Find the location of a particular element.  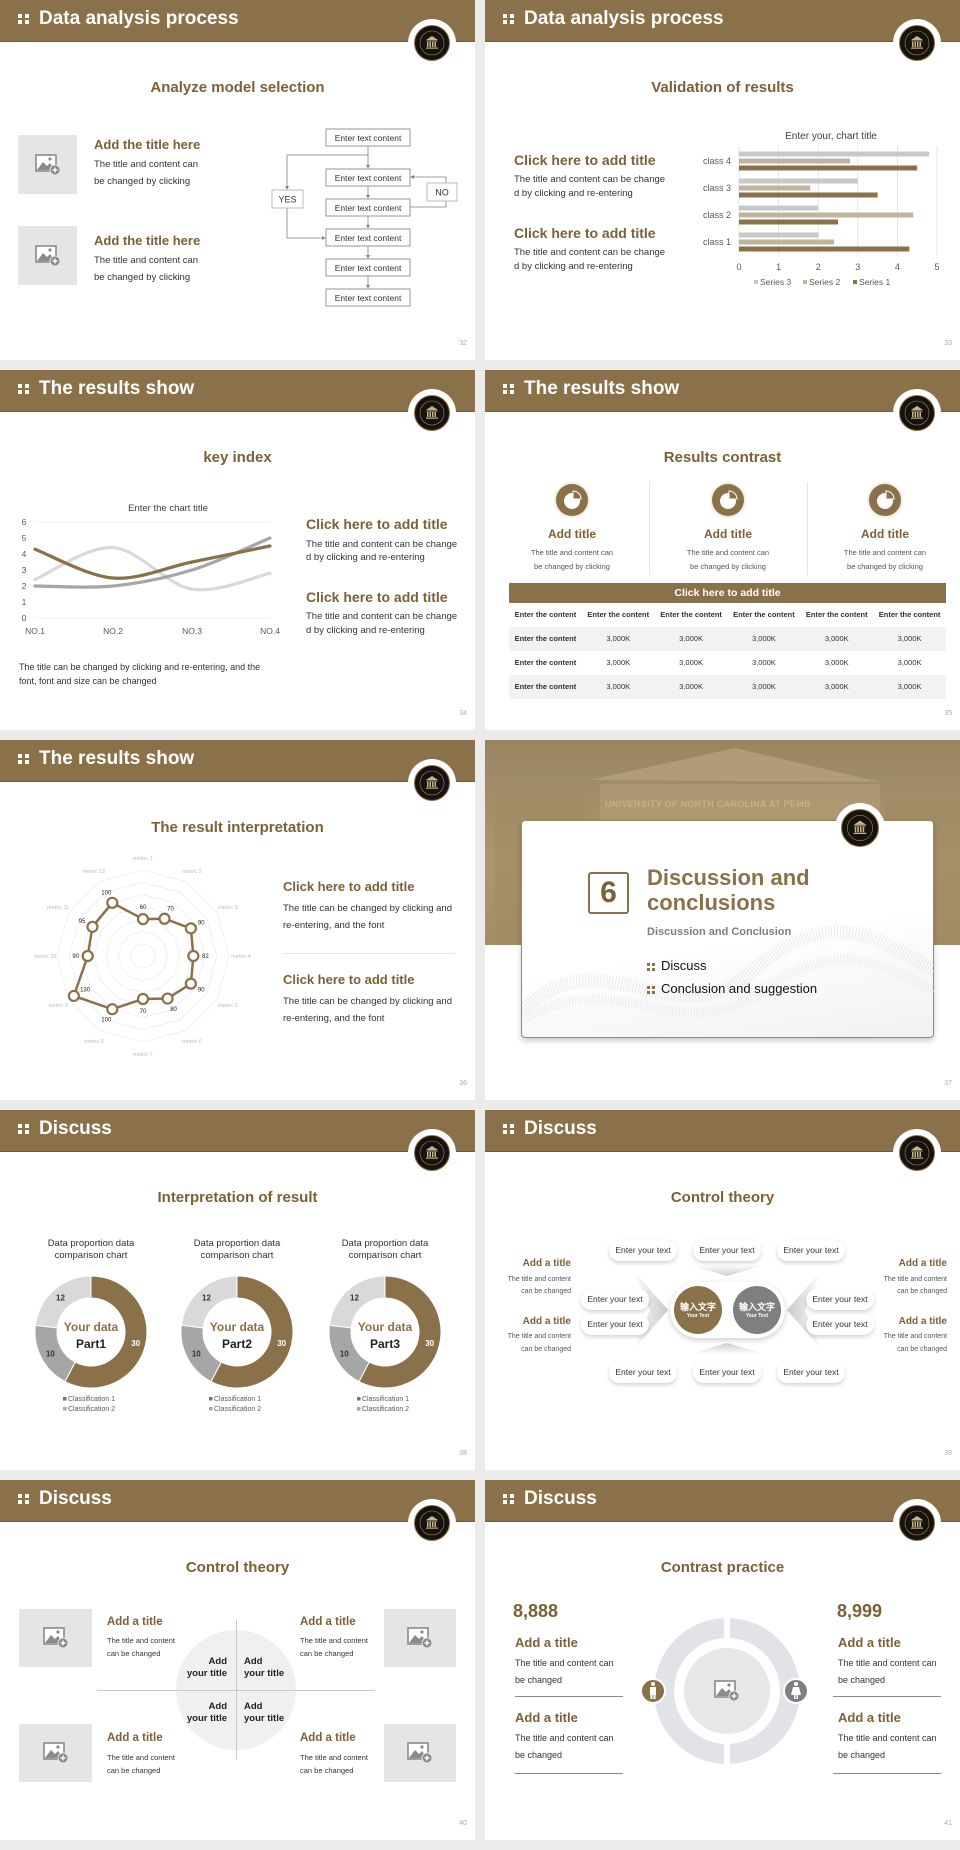

item-text: The title and content can be change is located at coordinates (590, 179).